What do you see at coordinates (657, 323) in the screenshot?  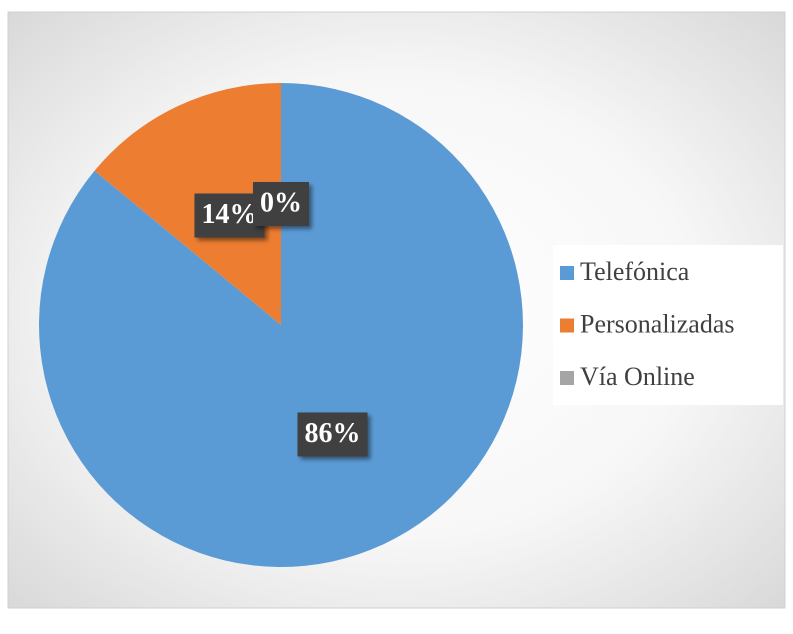 I see `legend-label: Personalizadas` at bounding box center [657, 323].